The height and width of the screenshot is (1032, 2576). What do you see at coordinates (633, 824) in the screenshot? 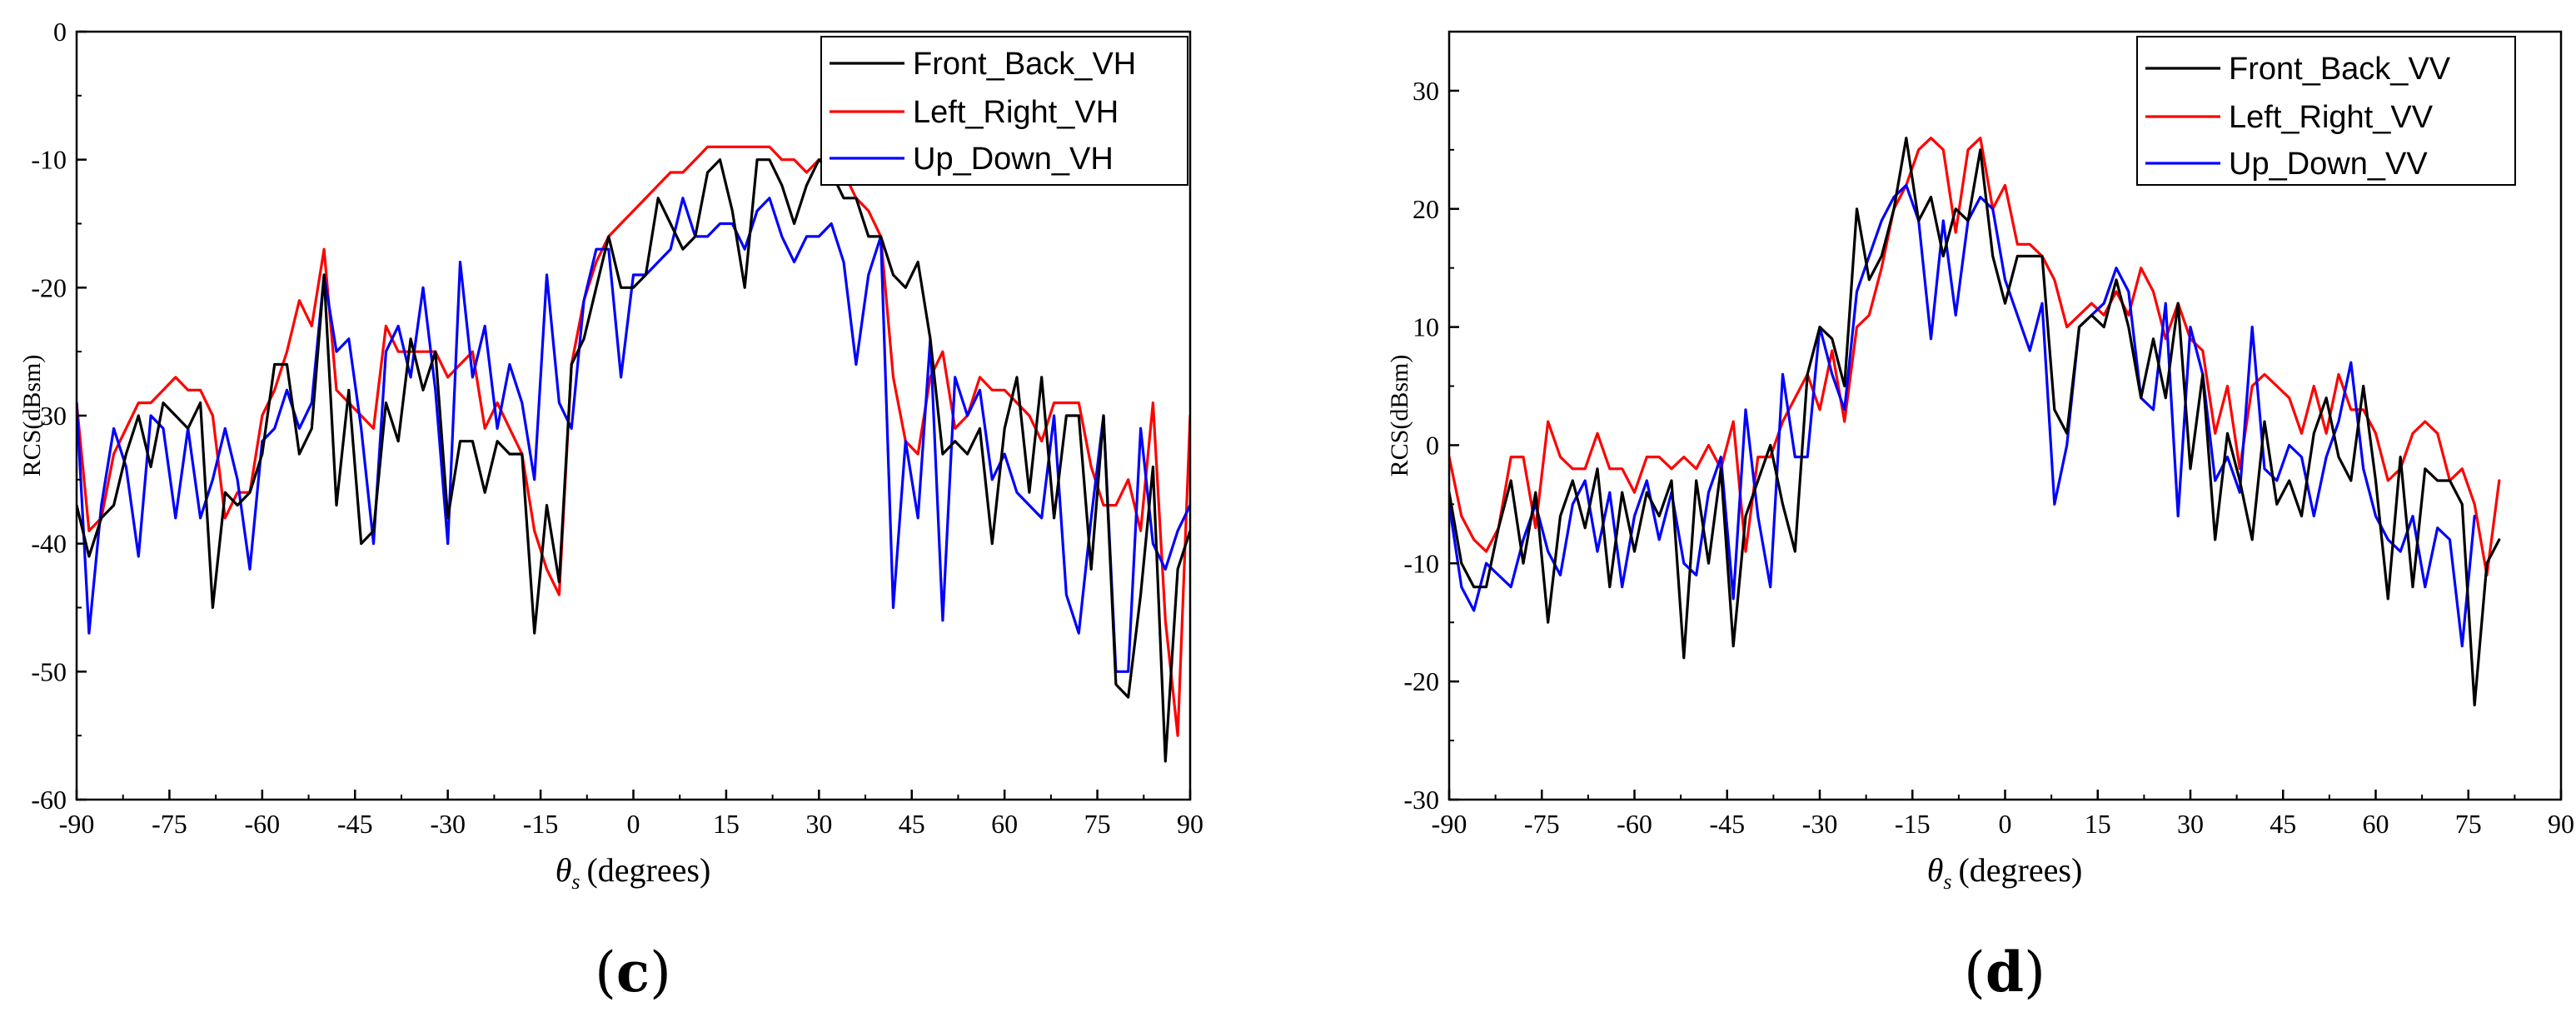
I see `panel-c-x-tick-label: 0` at bounding box center [633, 824].